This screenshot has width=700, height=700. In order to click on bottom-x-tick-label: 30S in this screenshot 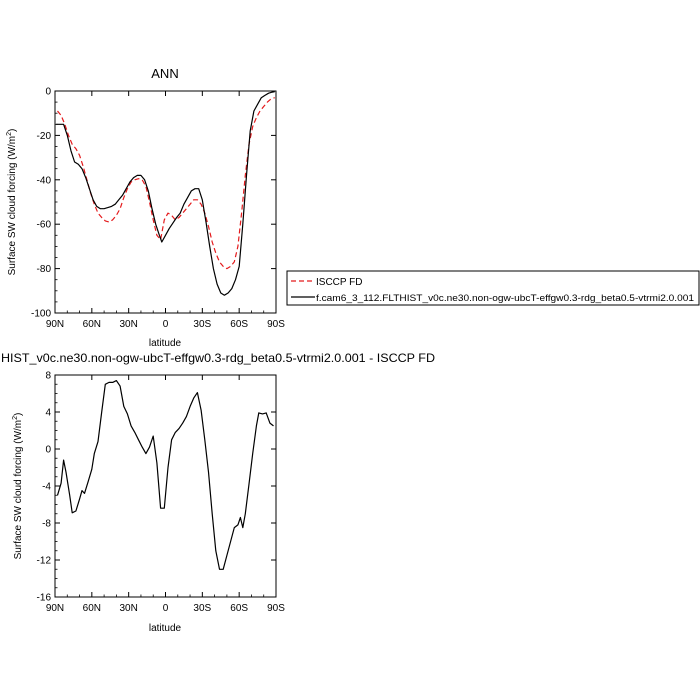, I will do `click(202, 608)`.